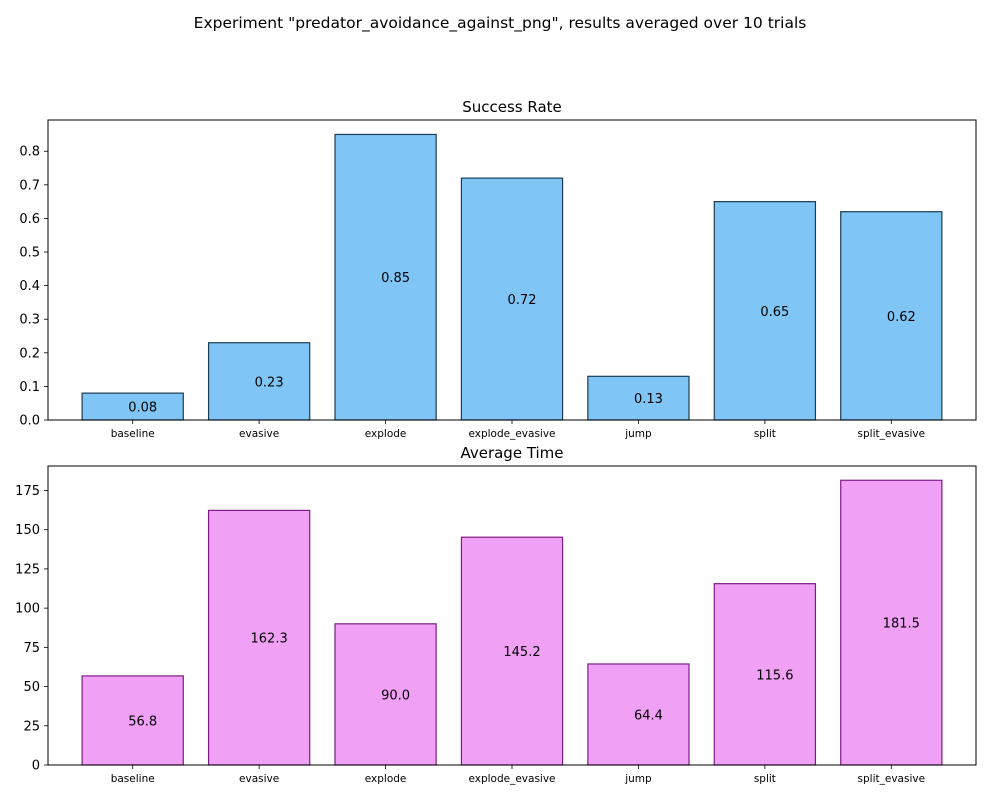  What do you see at coordinates (29, 185) in the screenshot?
I see `success-rate-y-tick-label: 0.7` at bounding box center [29, 185].